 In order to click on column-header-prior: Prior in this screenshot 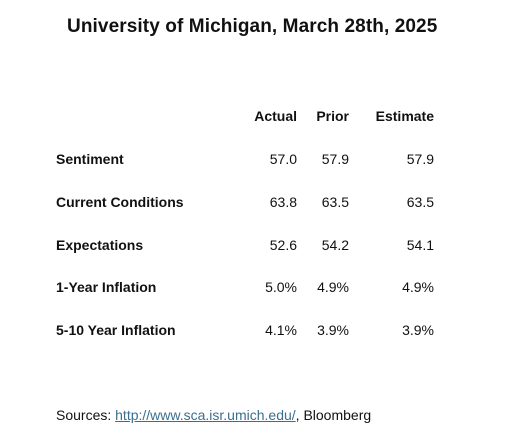, I will do `click(332, 116)`.